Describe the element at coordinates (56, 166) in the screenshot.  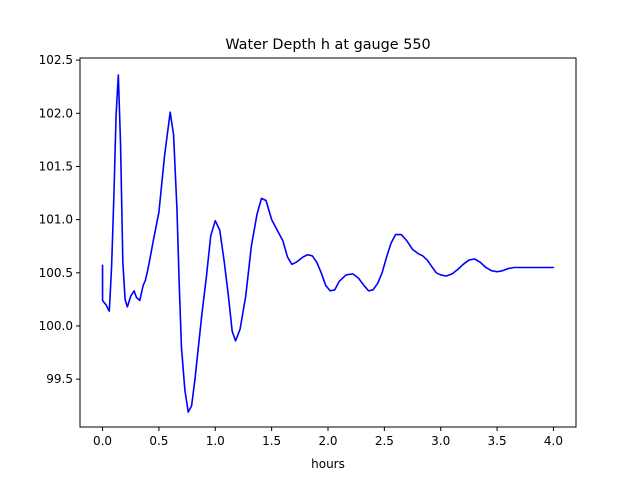
I see `y-tick-label: 101.5` at that location.